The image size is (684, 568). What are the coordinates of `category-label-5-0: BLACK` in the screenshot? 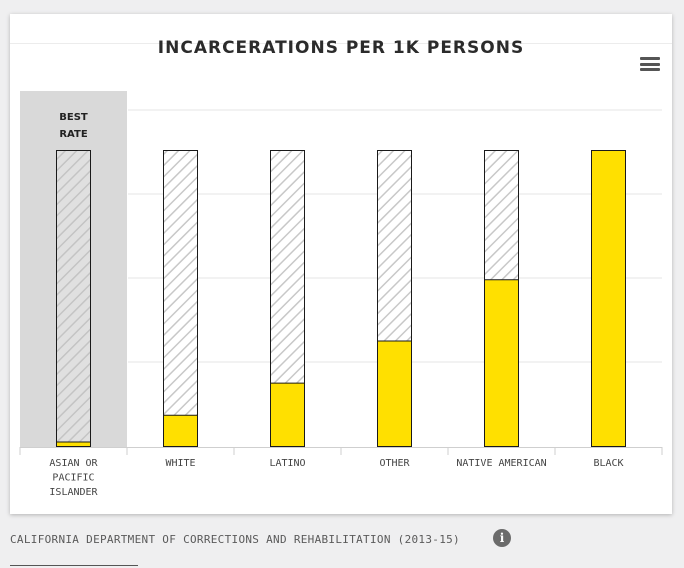 It's located at (608, 463).